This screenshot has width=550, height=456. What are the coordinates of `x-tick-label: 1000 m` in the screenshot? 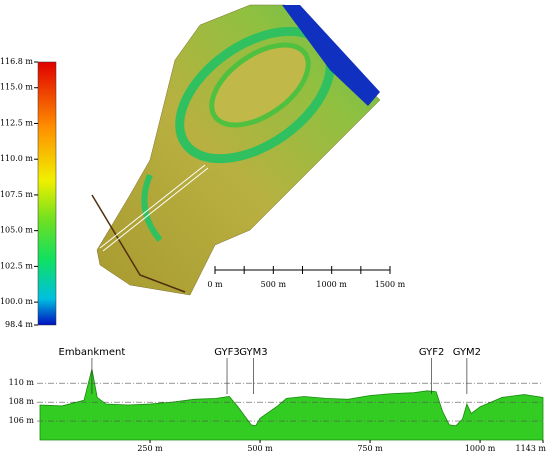 It's located at (480, 448).